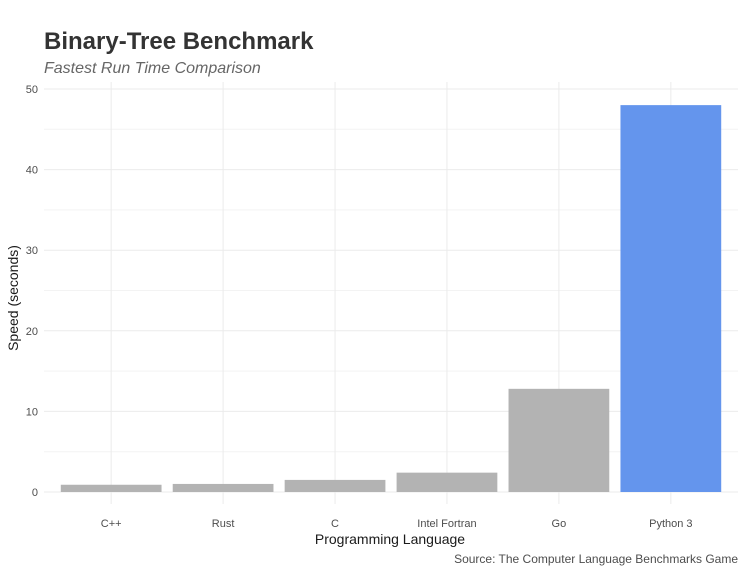 The height and width of the screenshot is (585, 745). Describe the element at coordinates (32, 412) in the screenshot. I see `y-tick-label: 10` at that location.